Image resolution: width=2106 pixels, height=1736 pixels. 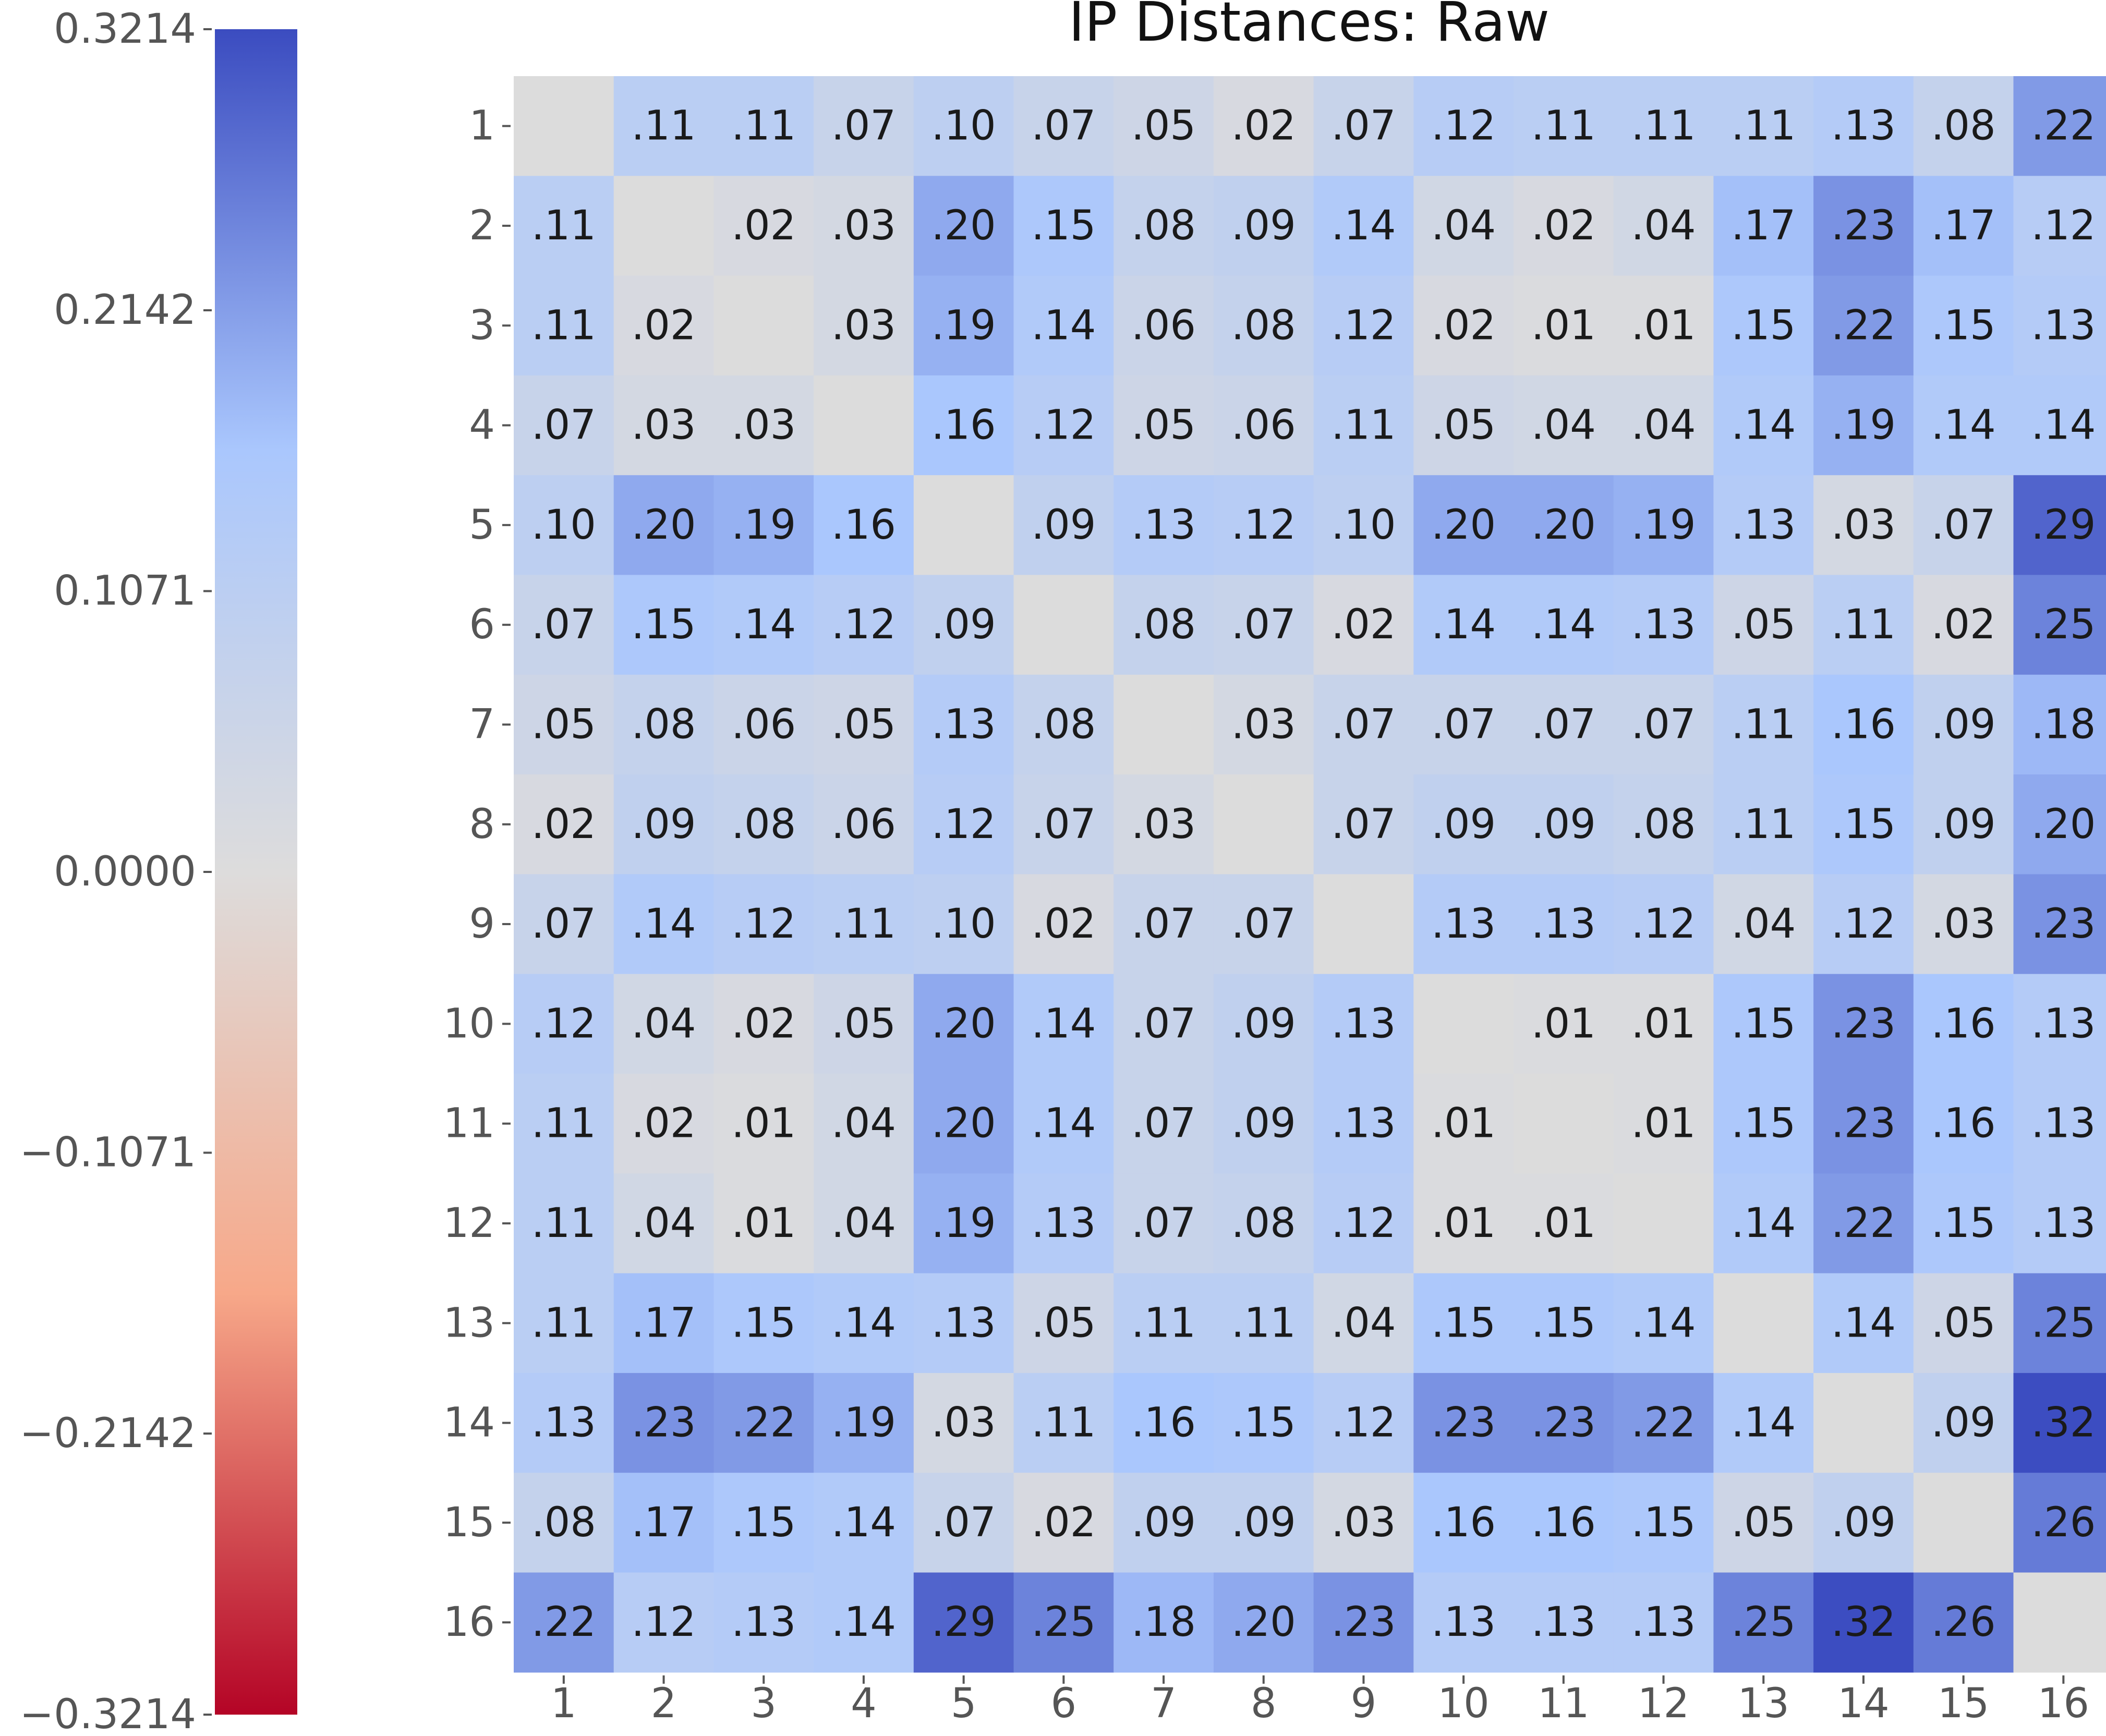 What do you see at coordinates (2063, 126) in the screenshot?
I see `cell-value-label: .22` at bounding box center [2063, 126].